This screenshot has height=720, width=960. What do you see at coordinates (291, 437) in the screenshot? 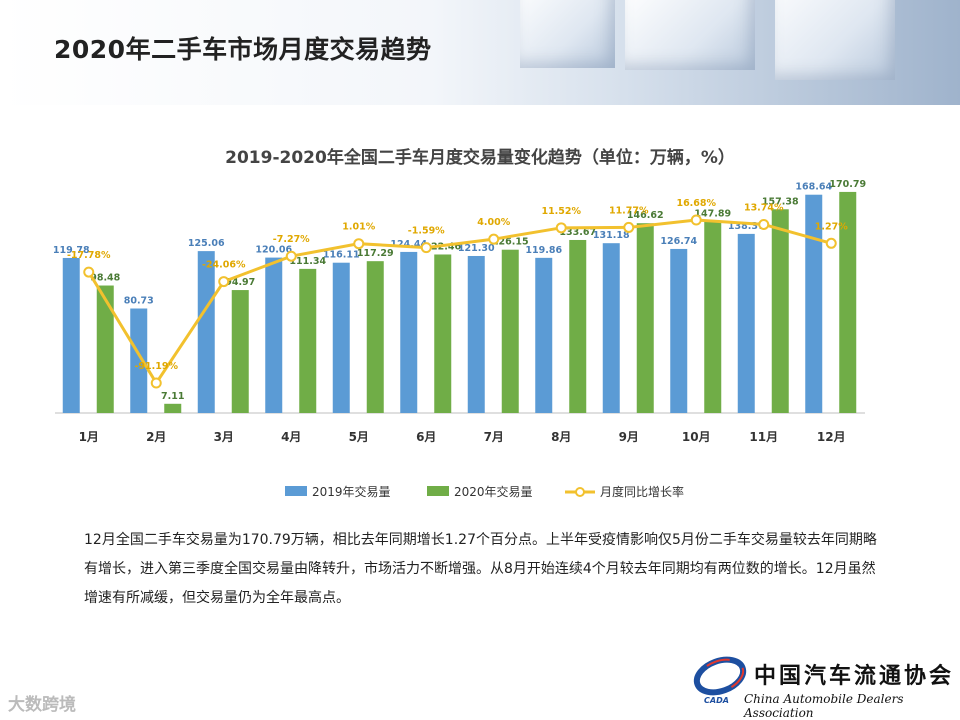
I see `x-tick-label: 4月` at bounding box center [291, 437].